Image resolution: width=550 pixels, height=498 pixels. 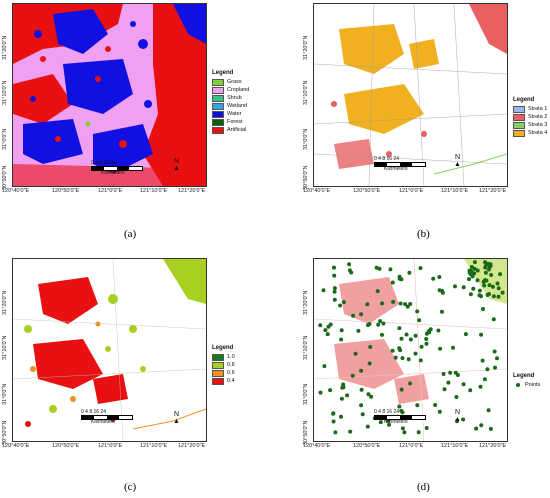 I want to click on legend-label: Strata 1, so click(x=538, y=109).